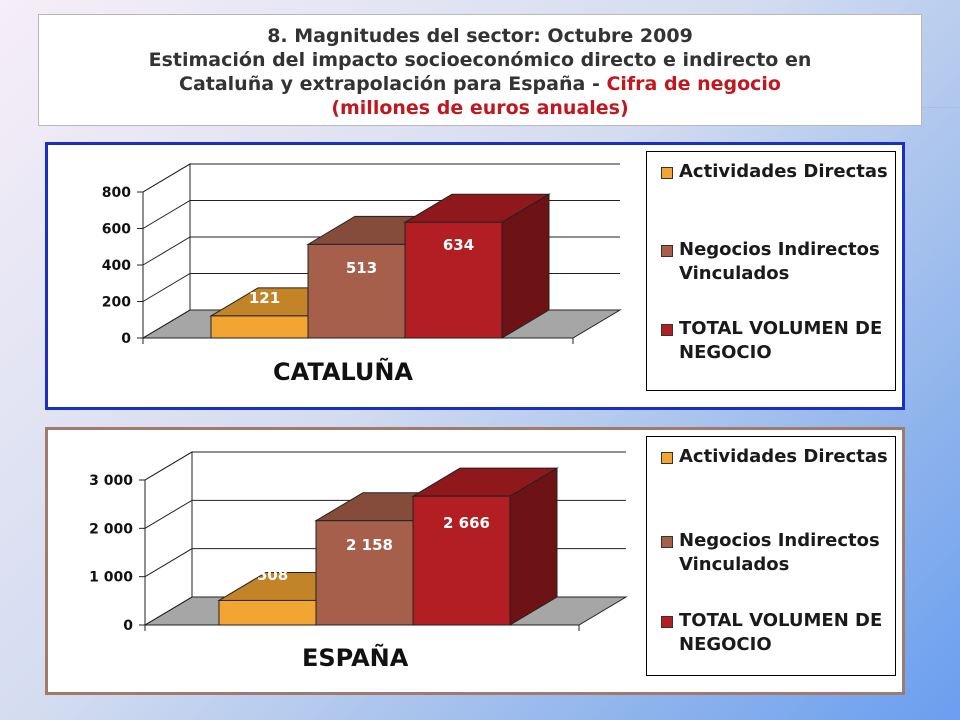 Image resolution: width=960 pixels, height=720 pixels. Describe the element at coordinates (116, 303) in the screenshot. I see `y-tick-label: 200` at that location.